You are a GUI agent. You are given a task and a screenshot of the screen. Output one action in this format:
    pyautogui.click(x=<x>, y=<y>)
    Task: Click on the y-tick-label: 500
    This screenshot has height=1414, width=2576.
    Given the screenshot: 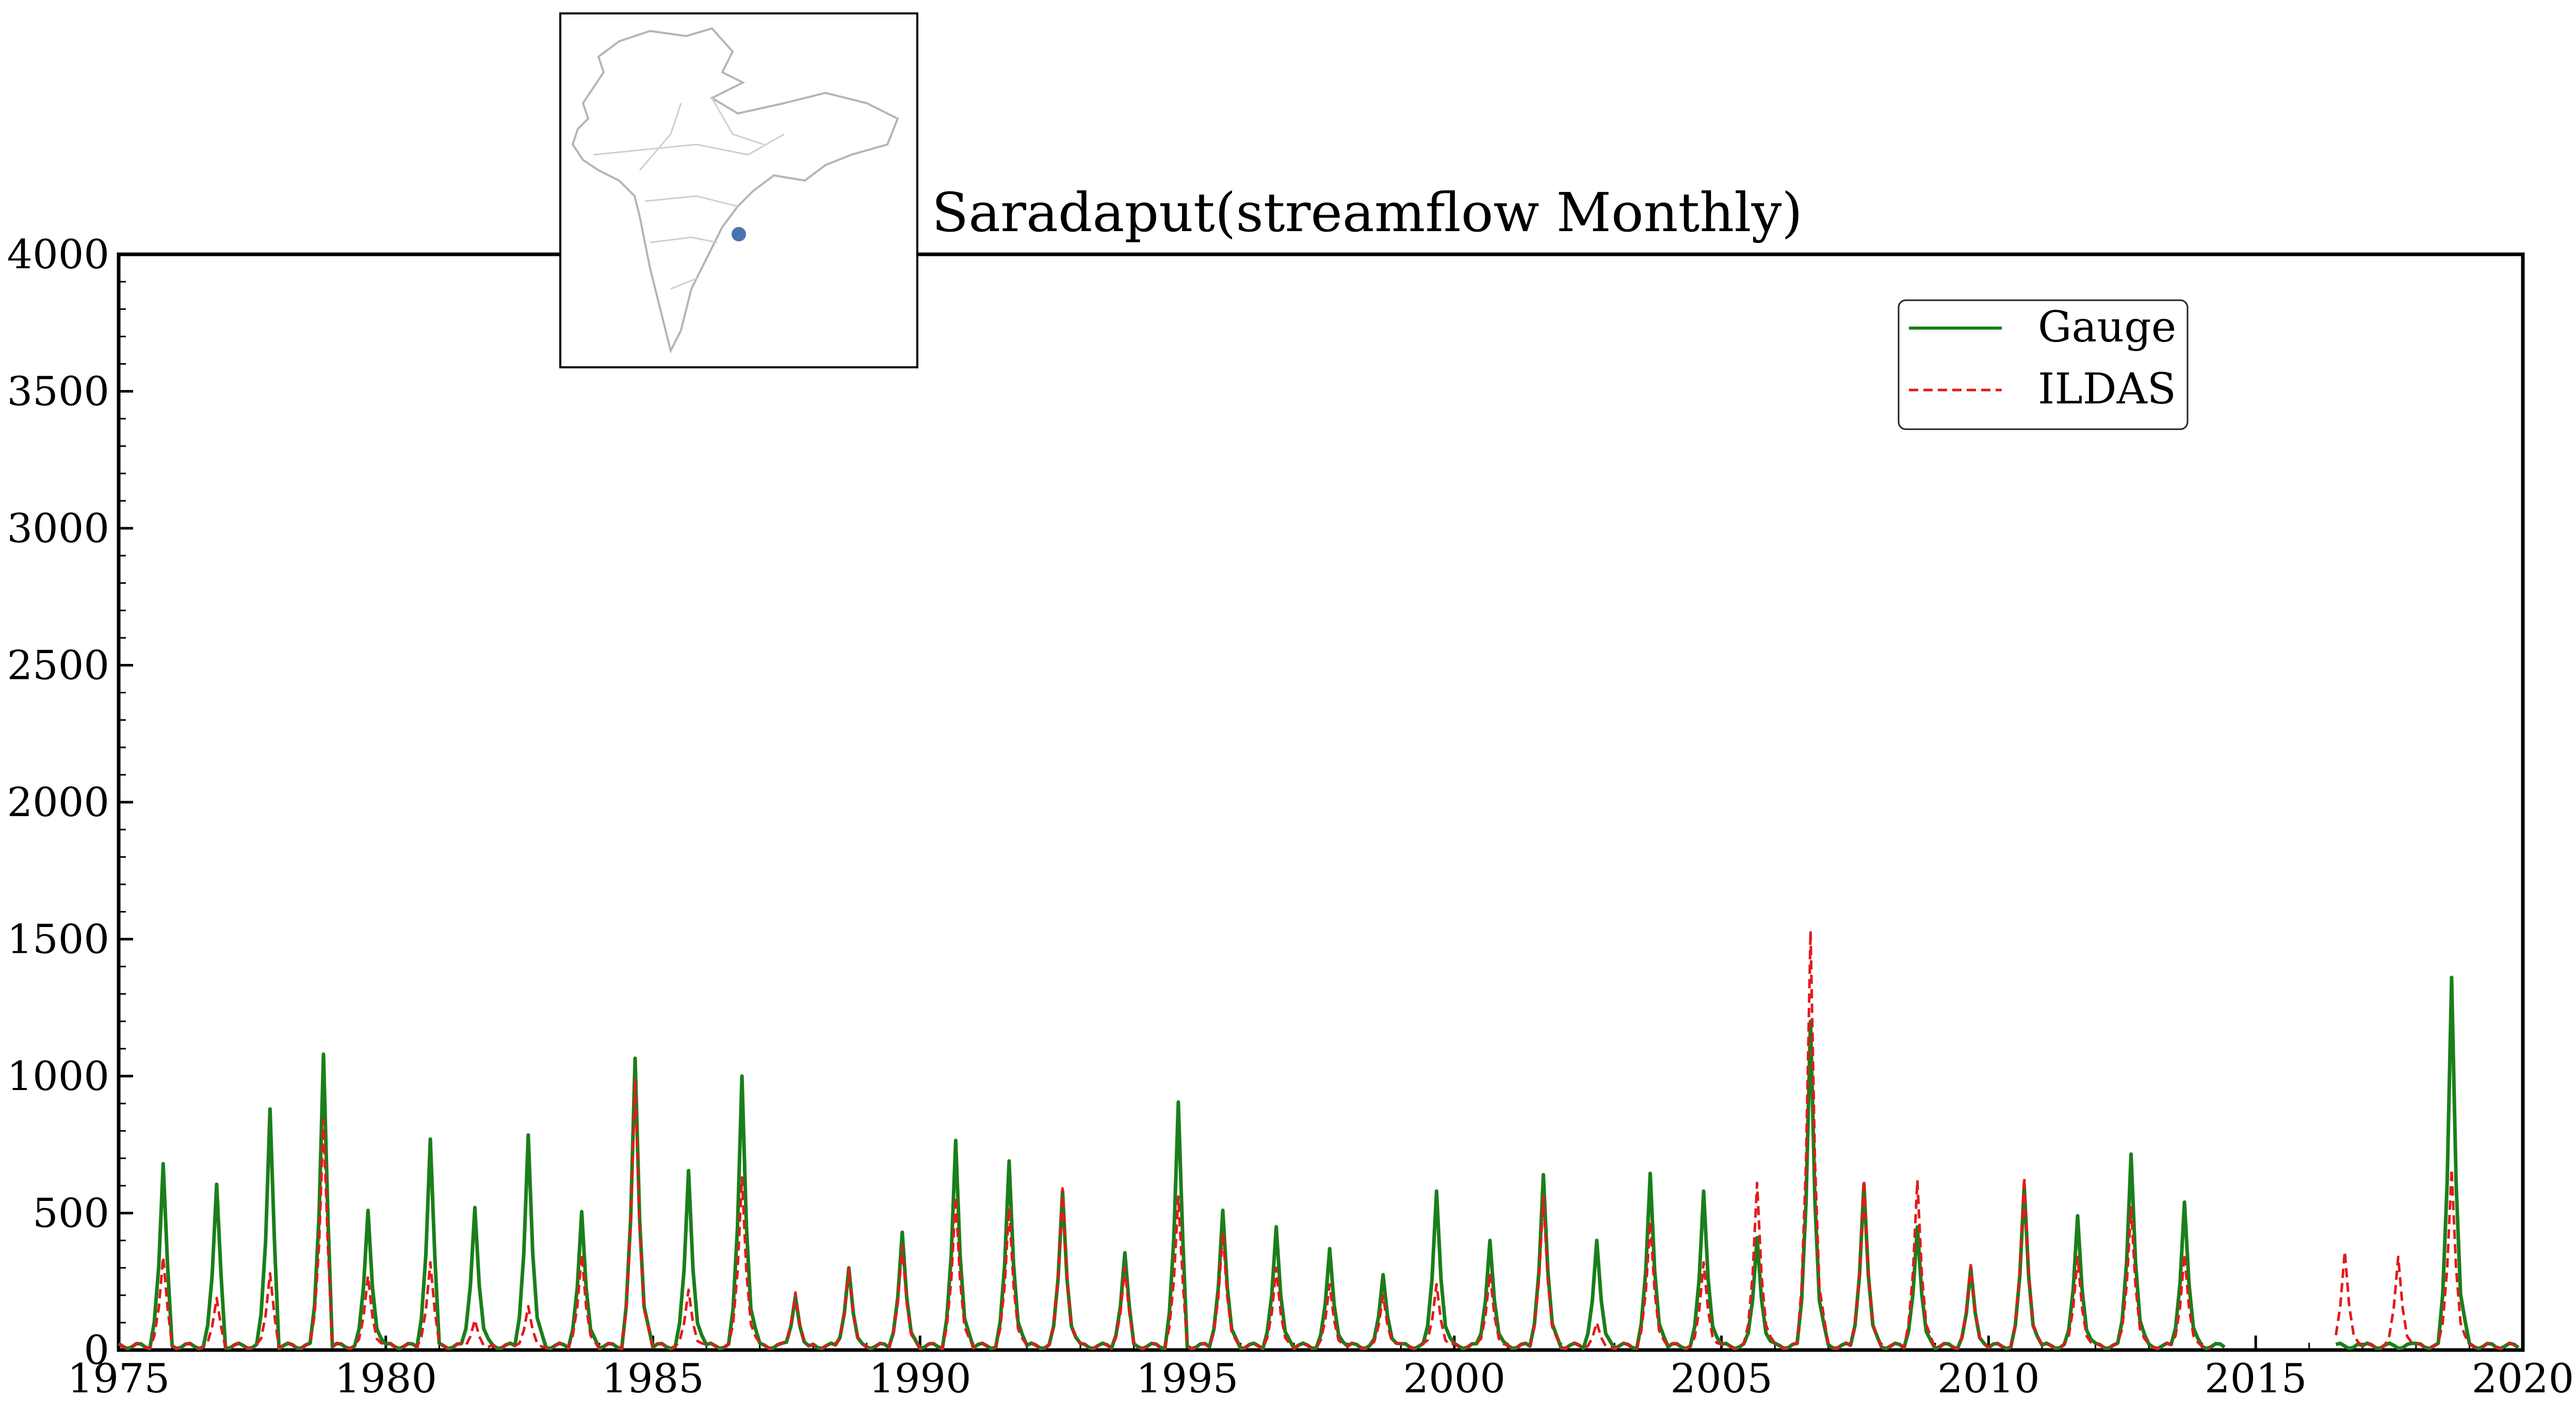 What is the action you would take?
    pyautogui.click(x=71, y=1214)
    